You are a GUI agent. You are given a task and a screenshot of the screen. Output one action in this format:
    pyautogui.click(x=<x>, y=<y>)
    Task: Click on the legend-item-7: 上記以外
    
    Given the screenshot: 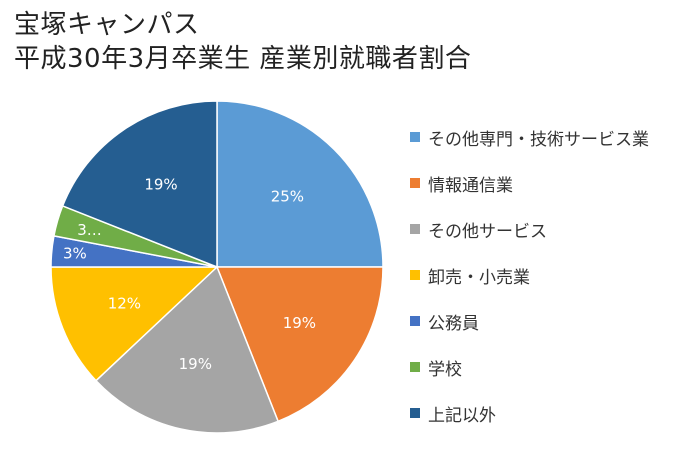 What is the action you would take?
    pyautogui.click(x=529, y=413)
    